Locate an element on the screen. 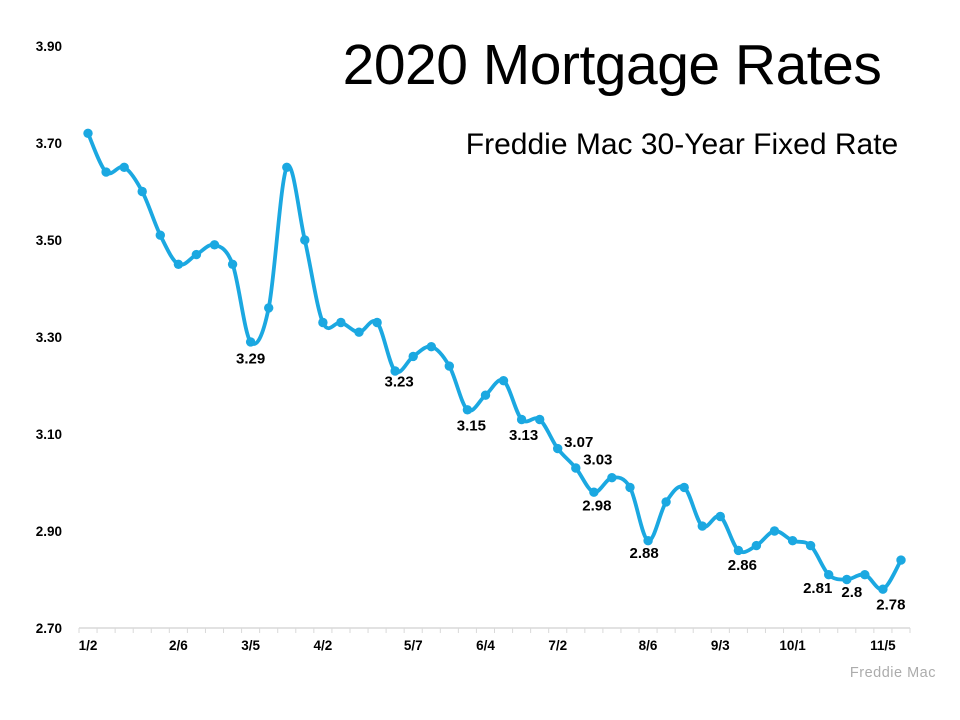 The height and width of the screenshot is (720, 960). x-axis-label: 2/6 is located at coordinates (178, 645).